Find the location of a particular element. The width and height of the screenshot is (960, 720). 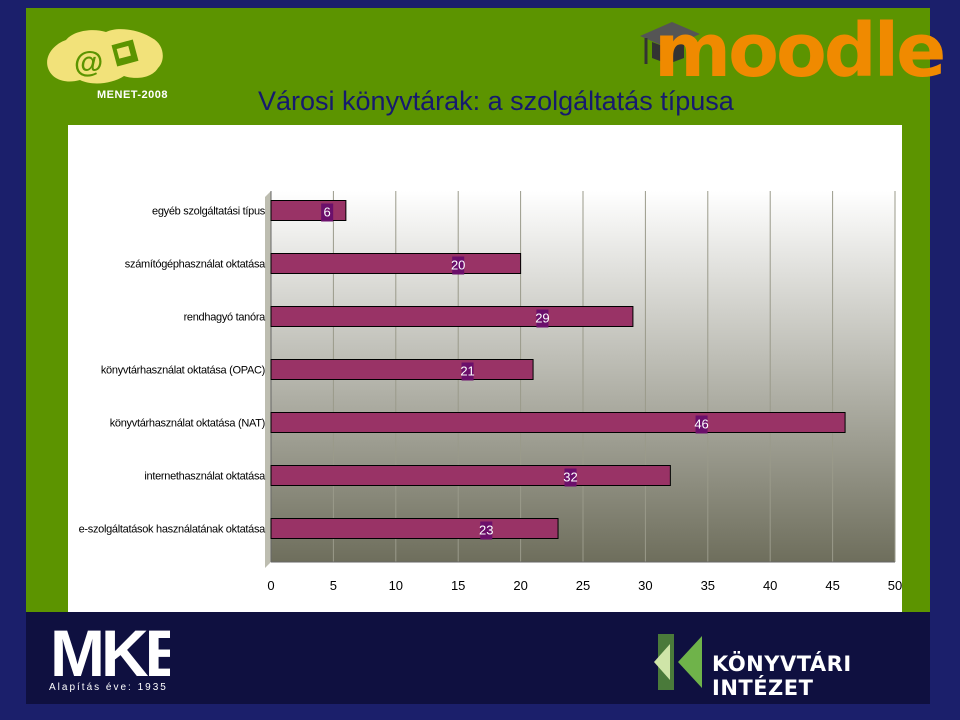

mke-logo: MKE is located at coordinates (110, 651).